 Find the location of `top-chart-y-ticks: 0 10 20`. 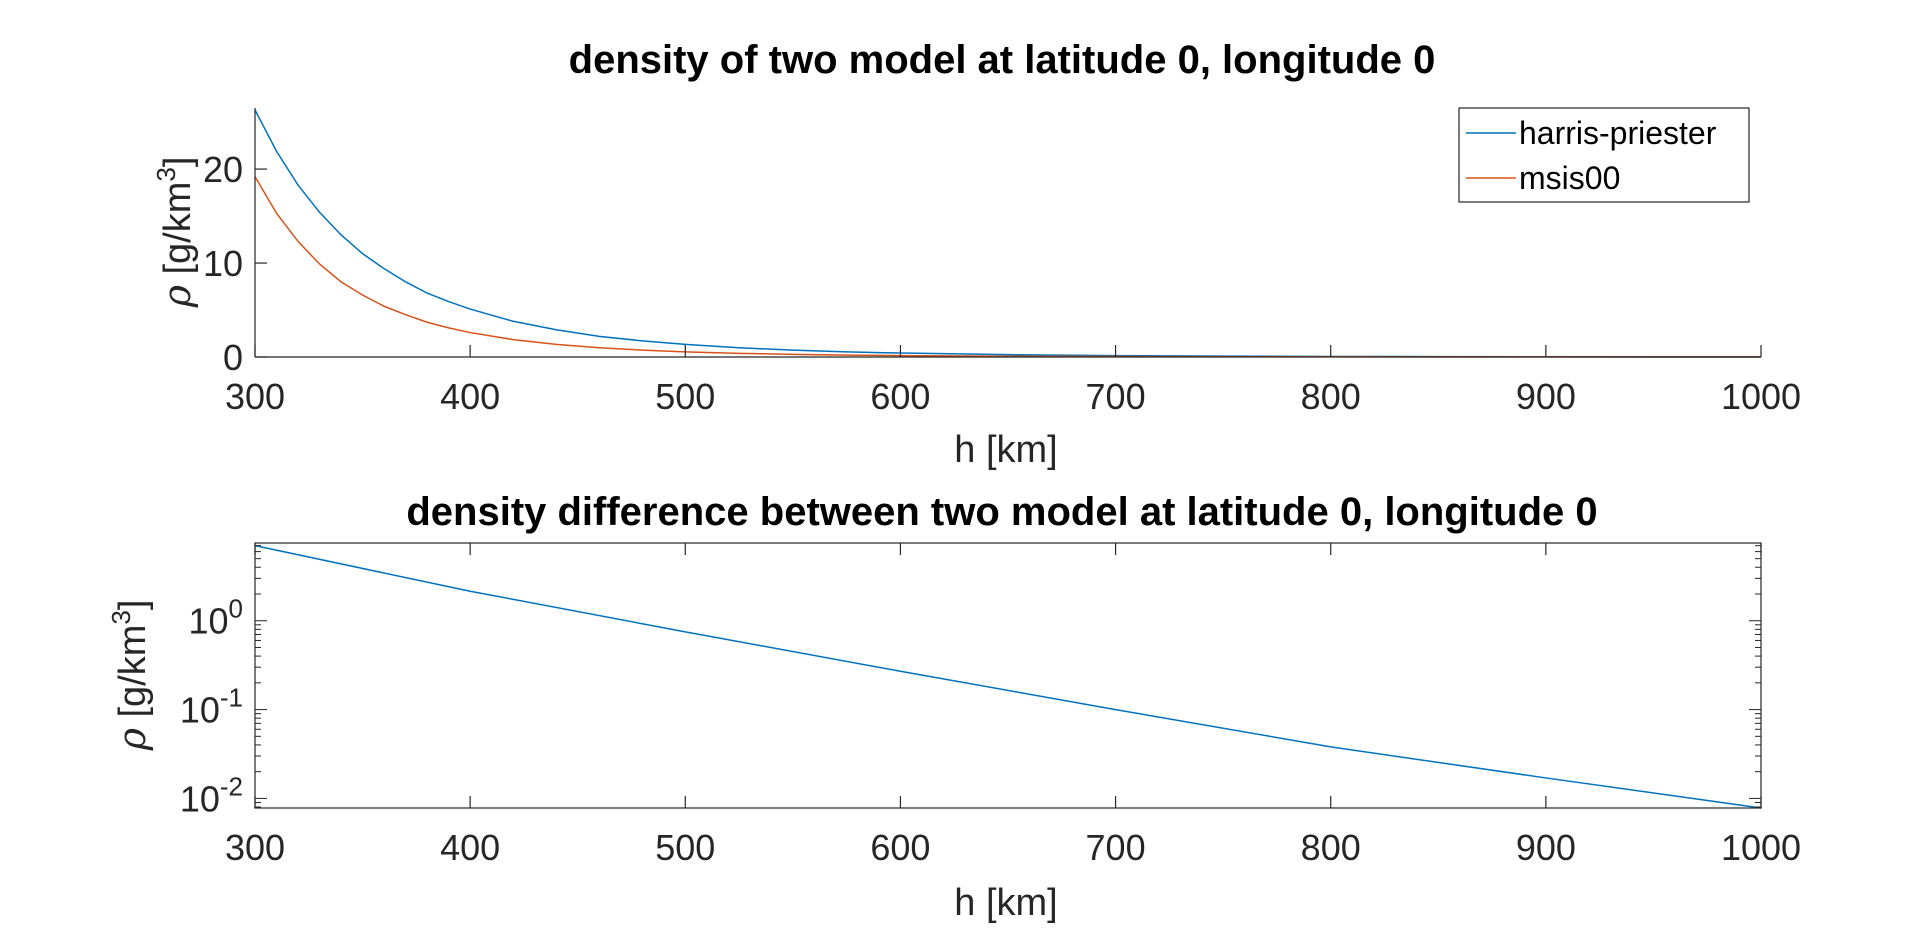

top-chart-y-ticks: 0 10 20 is located at coordinates (235, 263).